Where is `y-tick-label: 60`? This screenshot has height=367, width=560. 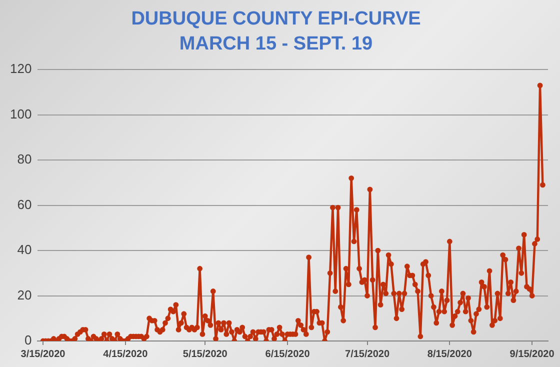
y-tick-label: 60 is located at coordinates (24, 204).